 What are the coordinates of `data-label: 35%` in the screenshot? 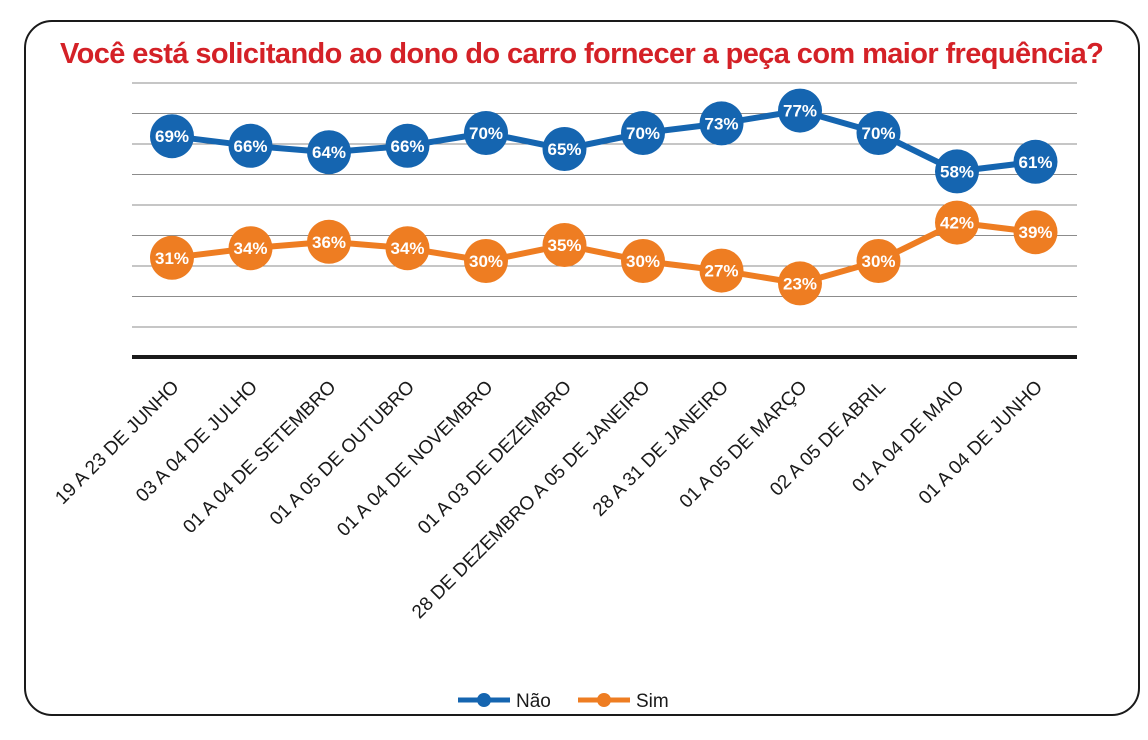 It's located at (564, 245).